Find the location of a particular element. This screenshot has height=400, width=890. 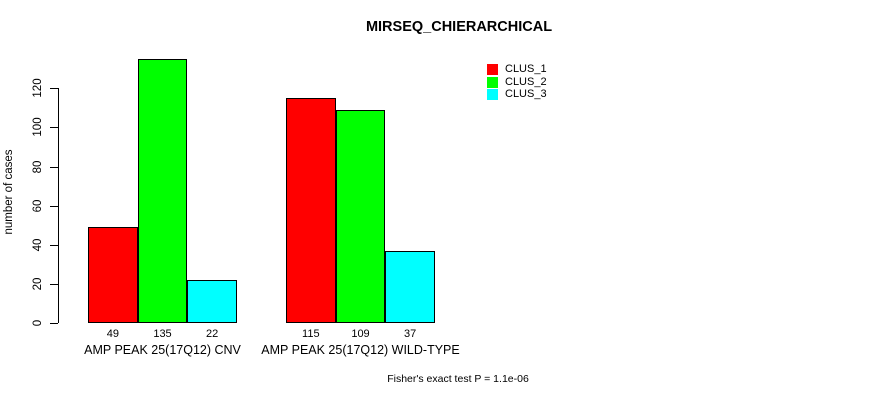

y-axis-title: number of cases is located at coordinates (9, 192).